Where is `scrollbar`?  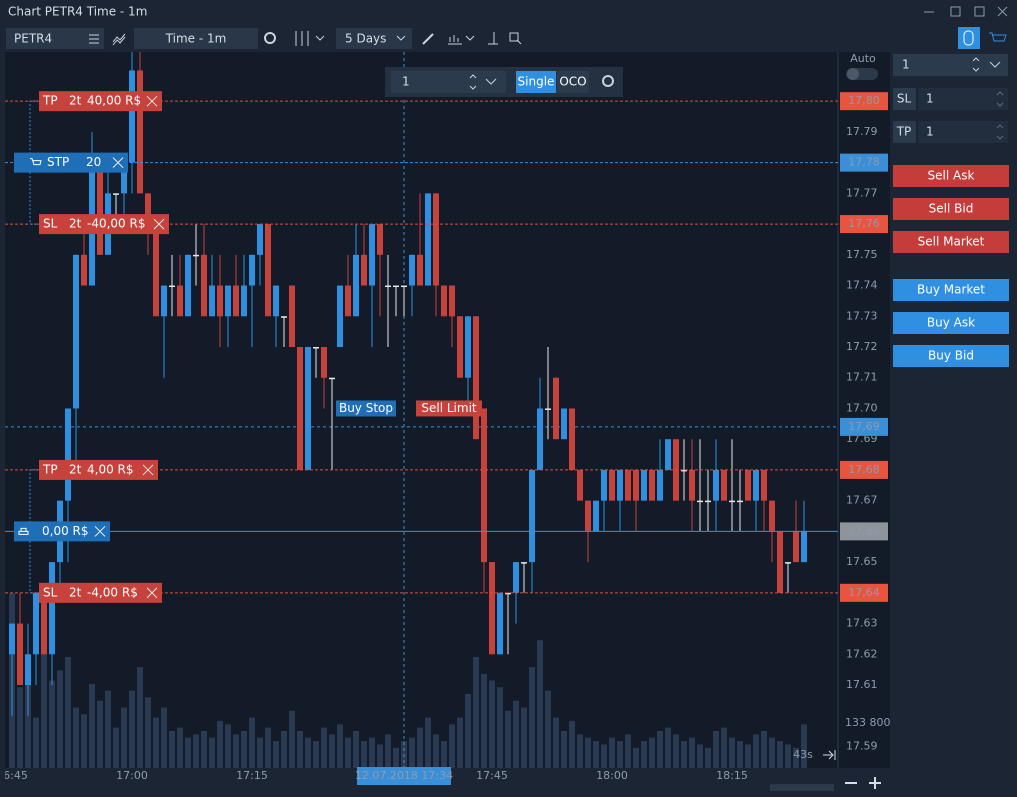 scrollbar is located at coordinates (802, 787).